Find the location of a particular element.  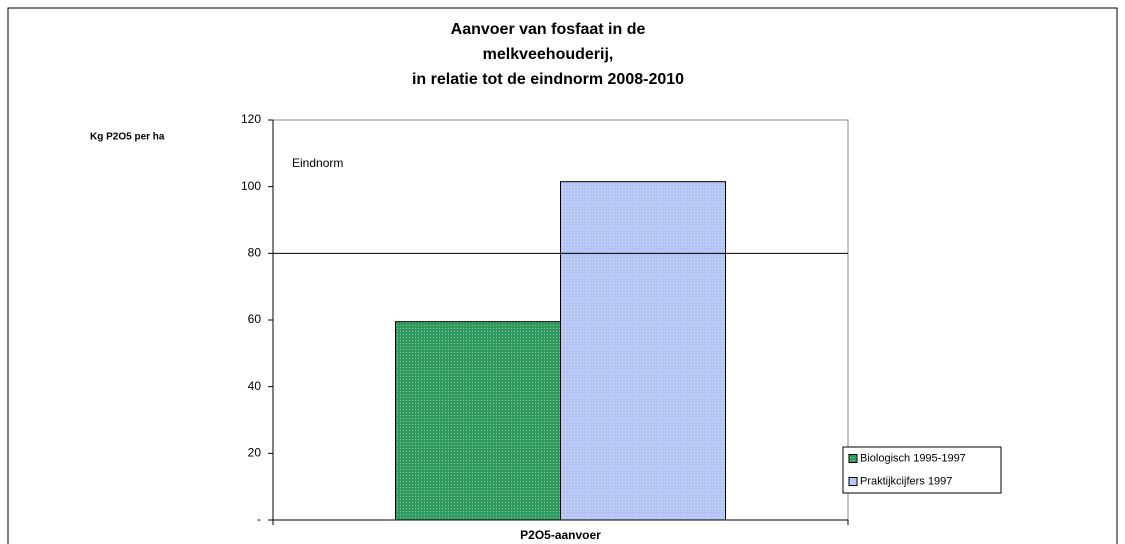

legend-label: Praktijkcijfers 1997 is located at coordinates (906, 481).